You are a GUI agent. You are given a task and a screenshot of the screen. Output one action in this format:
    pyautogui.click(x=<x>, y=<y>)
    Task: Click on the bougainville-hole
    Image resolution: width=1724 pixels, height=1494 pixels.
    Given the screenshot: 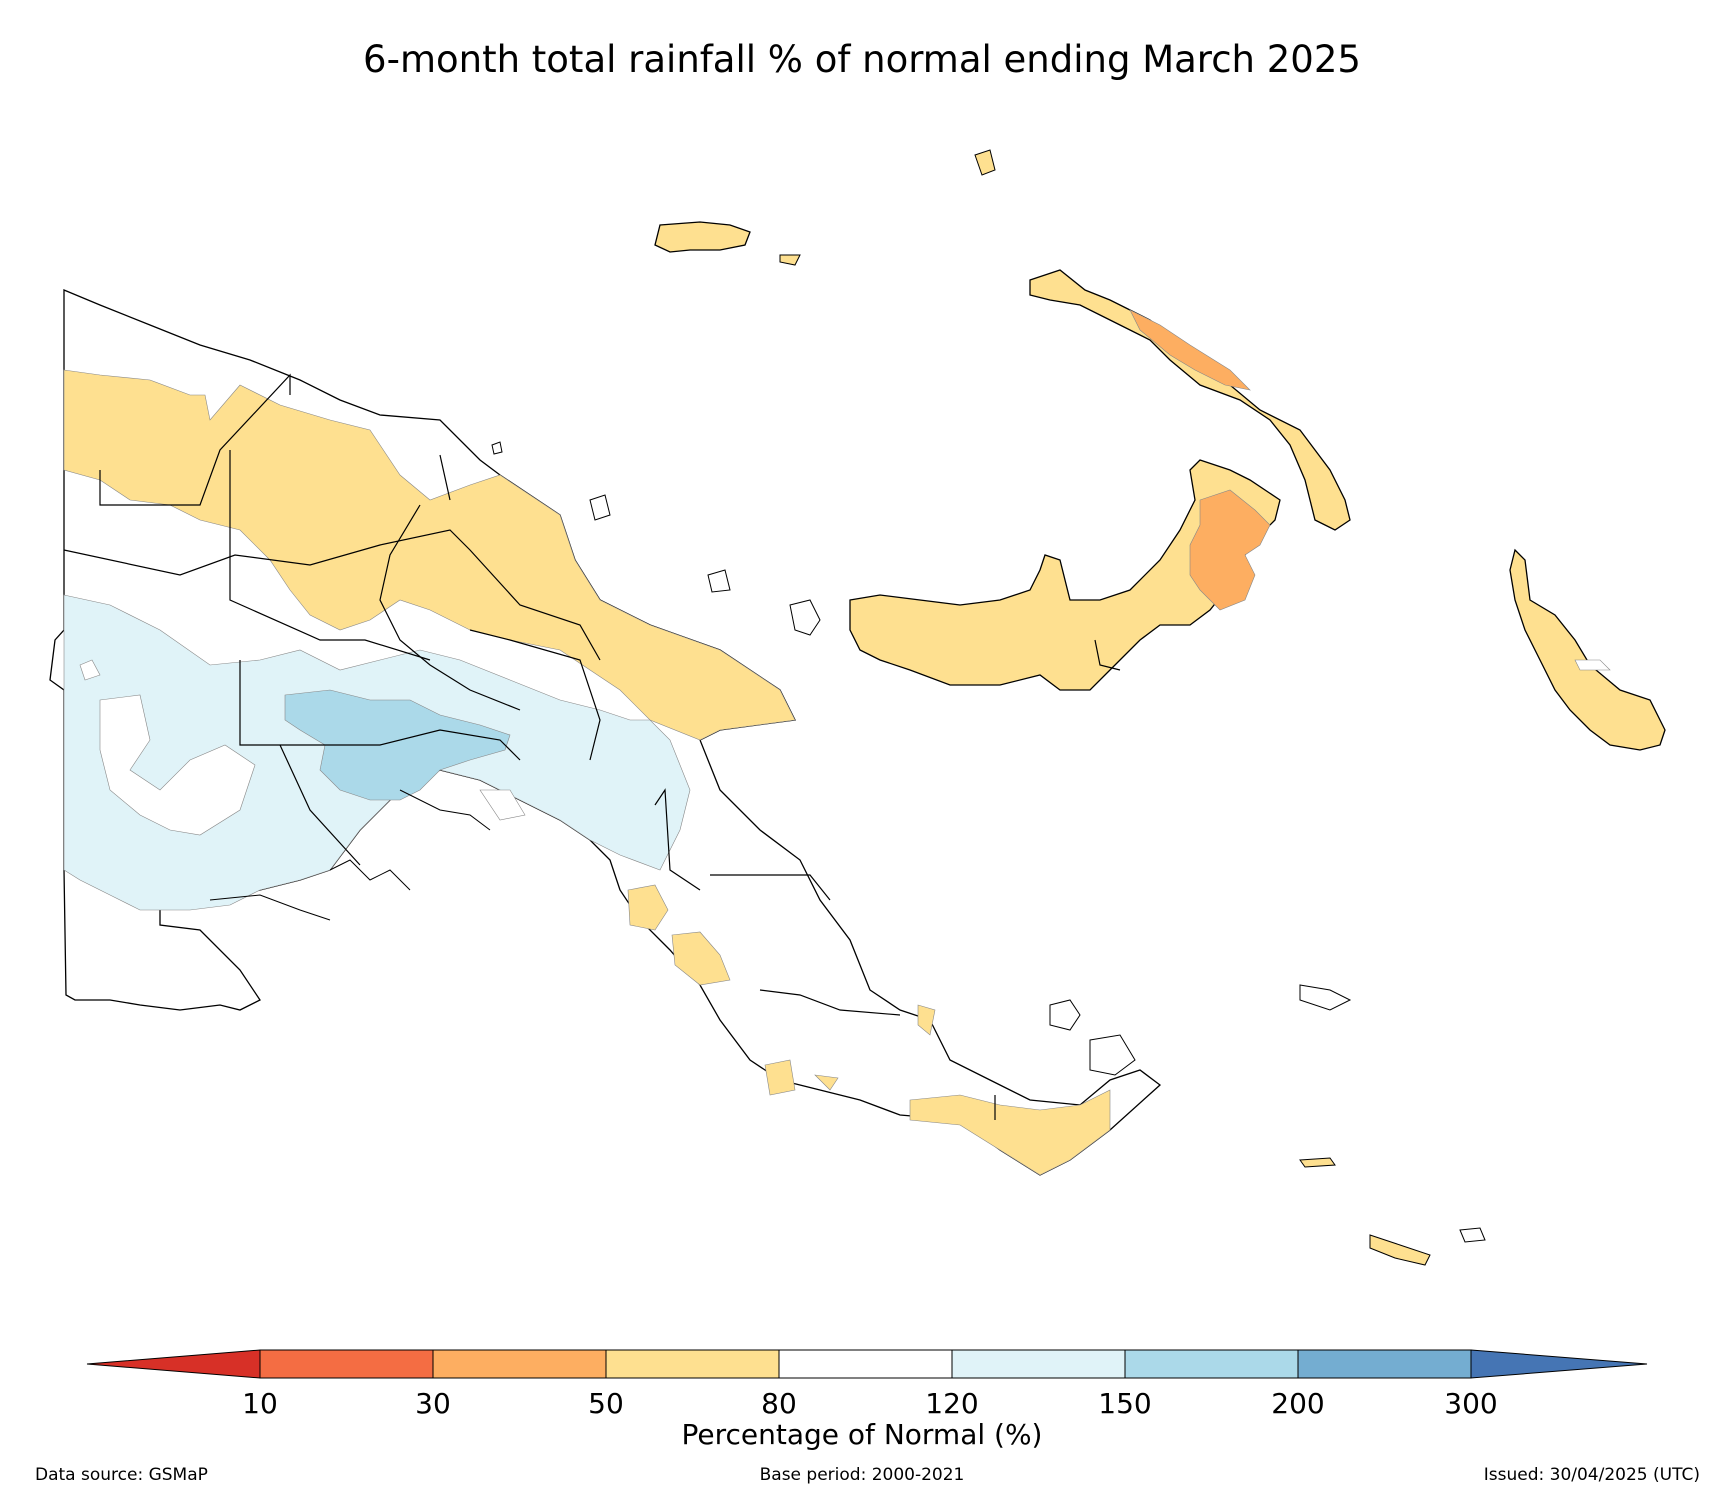 What is the action you would take?
    pyautogui.click(x=1592, y=665)
    